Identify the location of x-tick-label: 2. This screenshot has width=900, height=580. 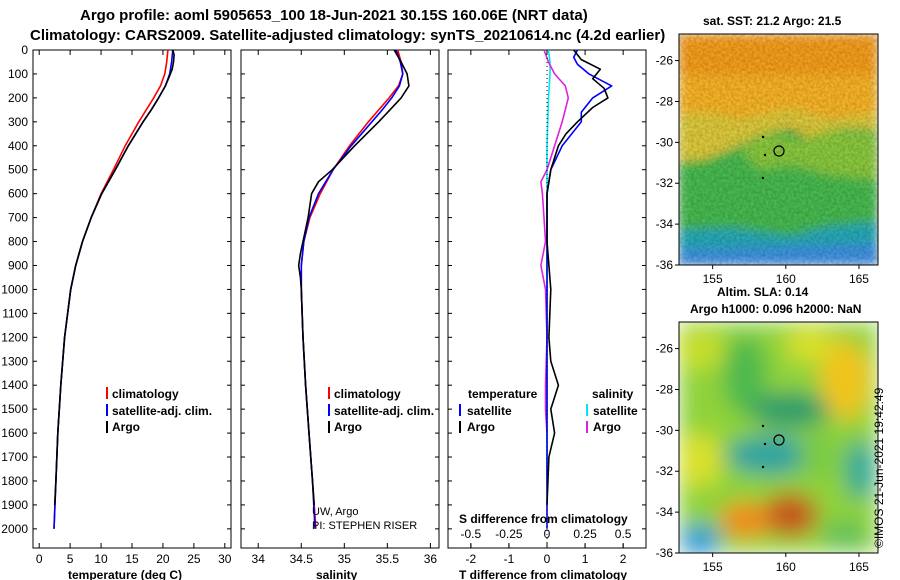
(623, 559).